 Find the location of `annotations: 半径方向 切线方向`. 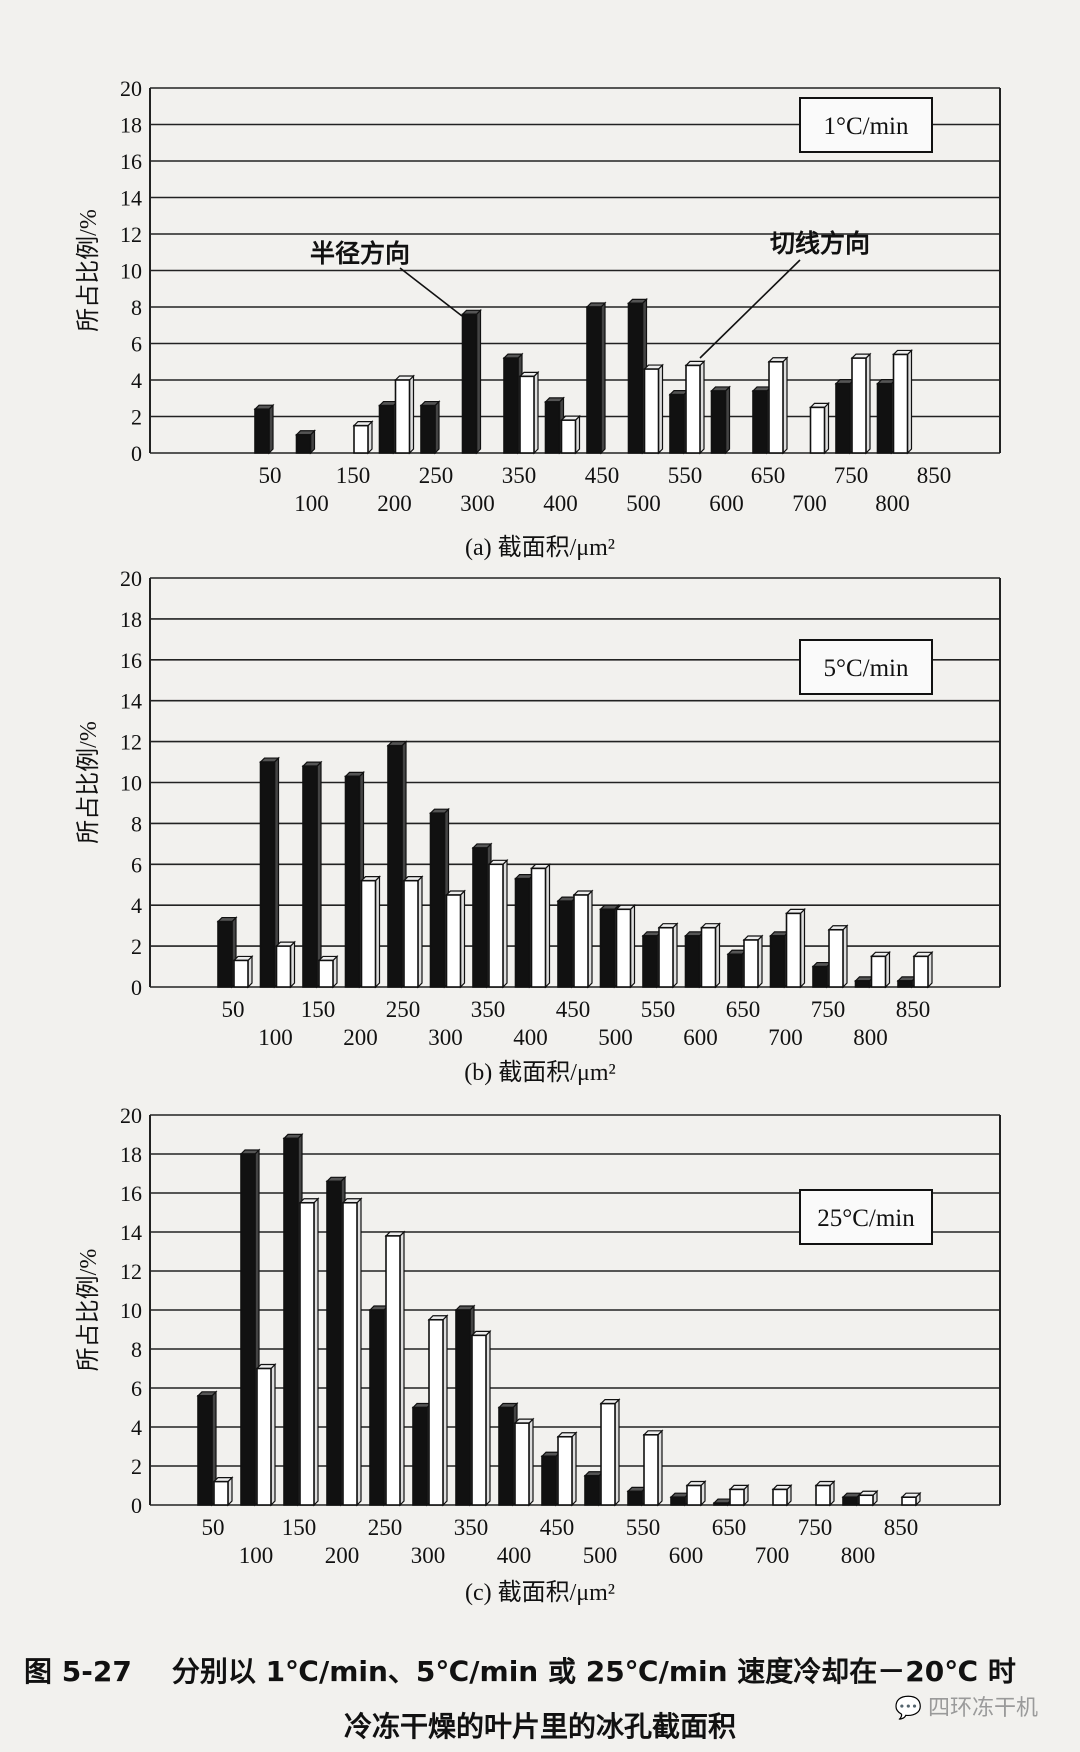

annotations: 半径方向 切线方向 is located at coordinates (590, 294).